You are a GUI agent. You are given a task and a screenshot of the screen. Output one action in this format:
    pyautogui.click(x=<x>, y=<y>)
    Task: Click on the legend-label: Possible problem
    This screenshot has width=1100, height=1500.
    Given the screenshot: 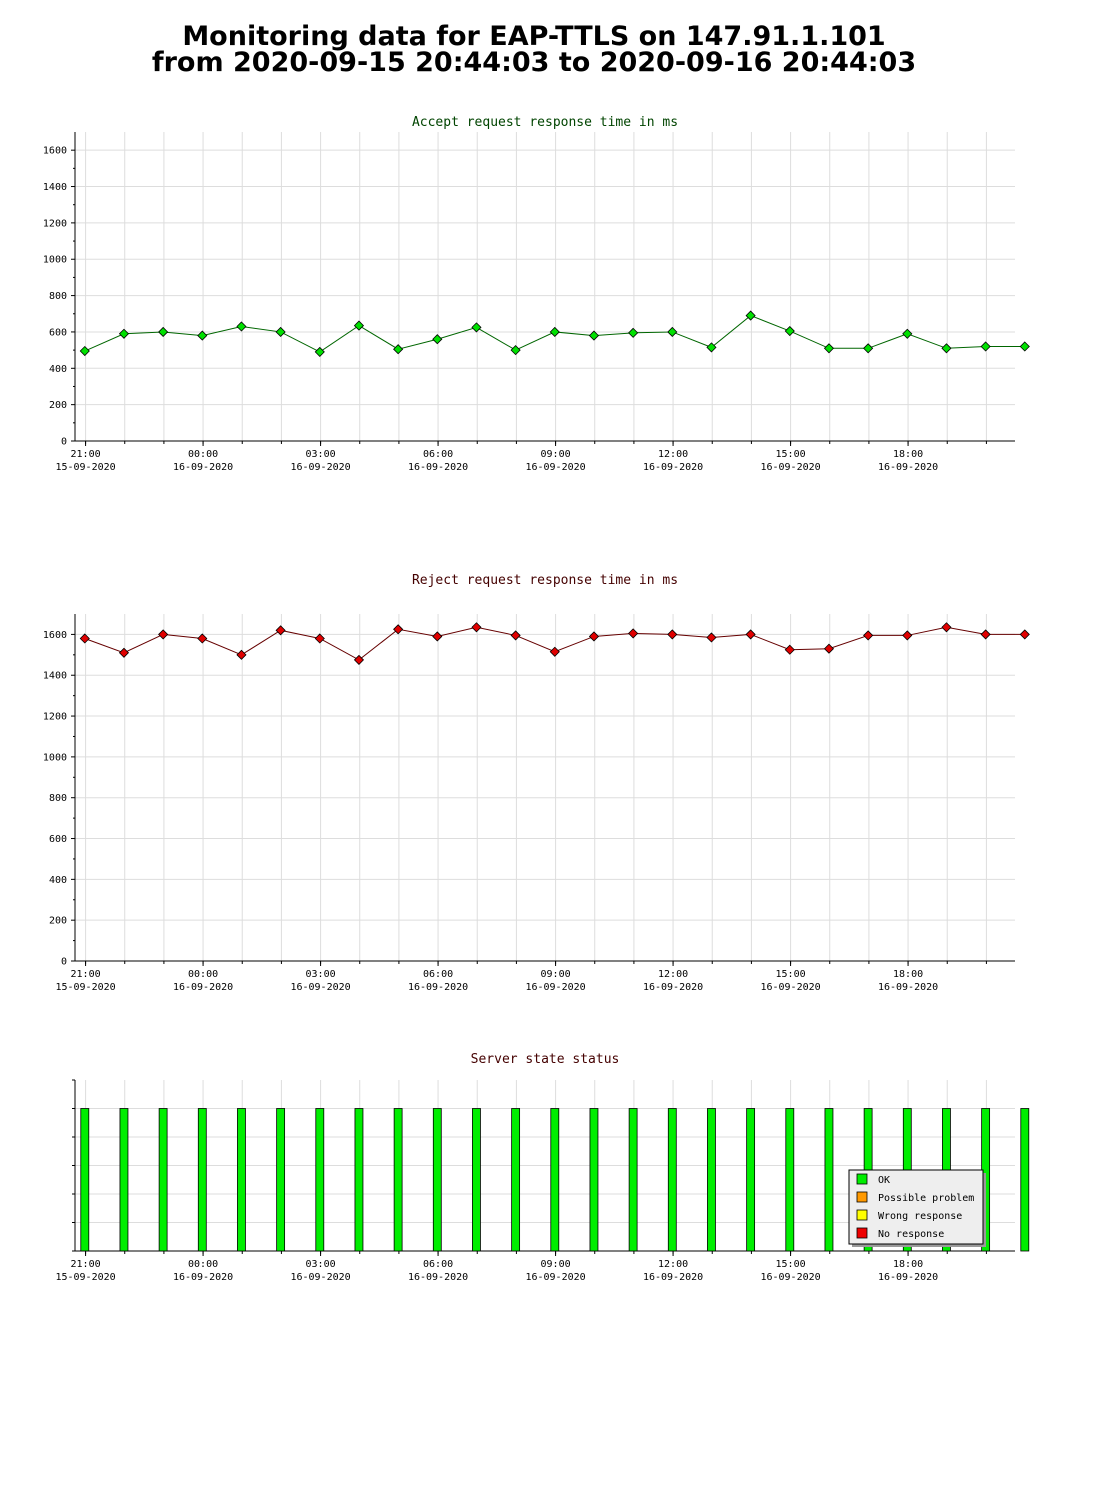 What is the action you would take?
    pyautogui.click(x=926, y=1198)
    